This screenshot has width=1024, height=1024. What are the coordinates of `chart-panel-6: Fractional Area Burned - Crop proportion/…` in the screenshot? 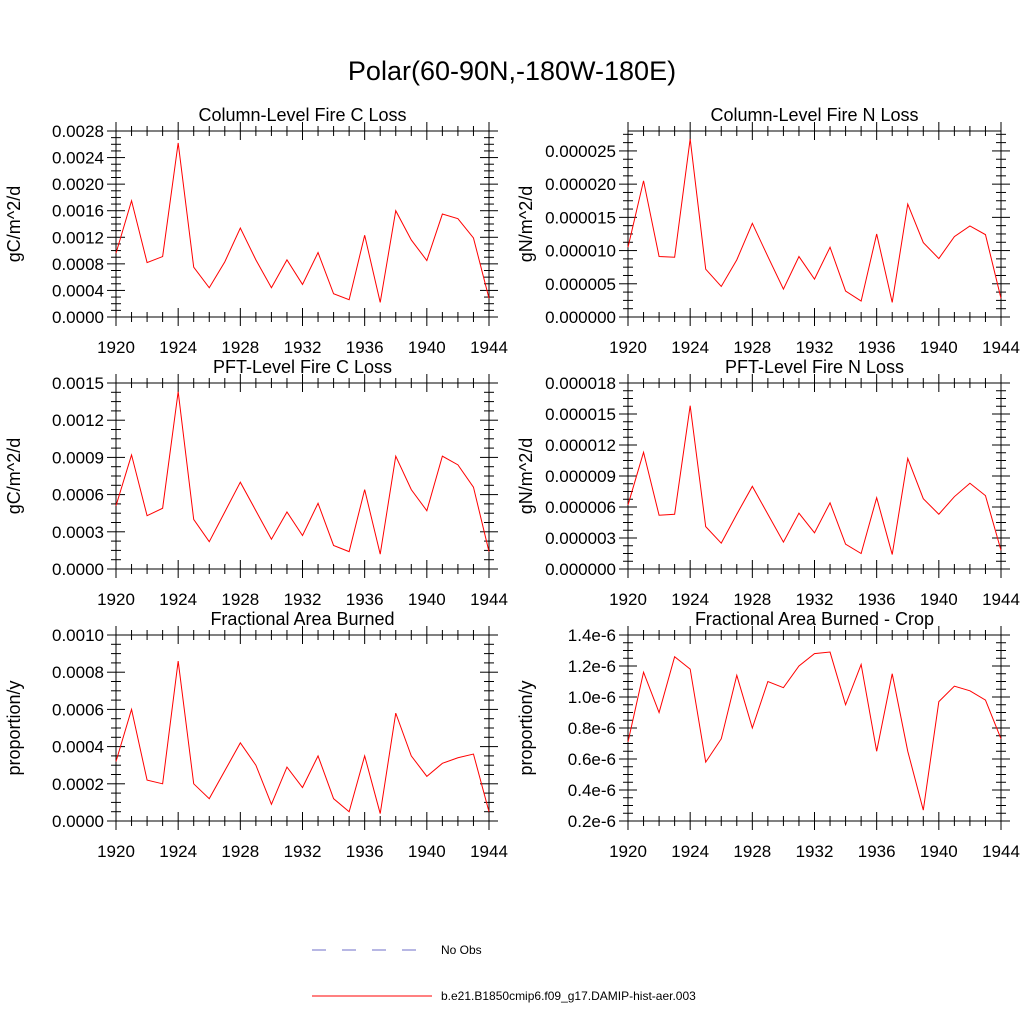 It's located at (768, 735).